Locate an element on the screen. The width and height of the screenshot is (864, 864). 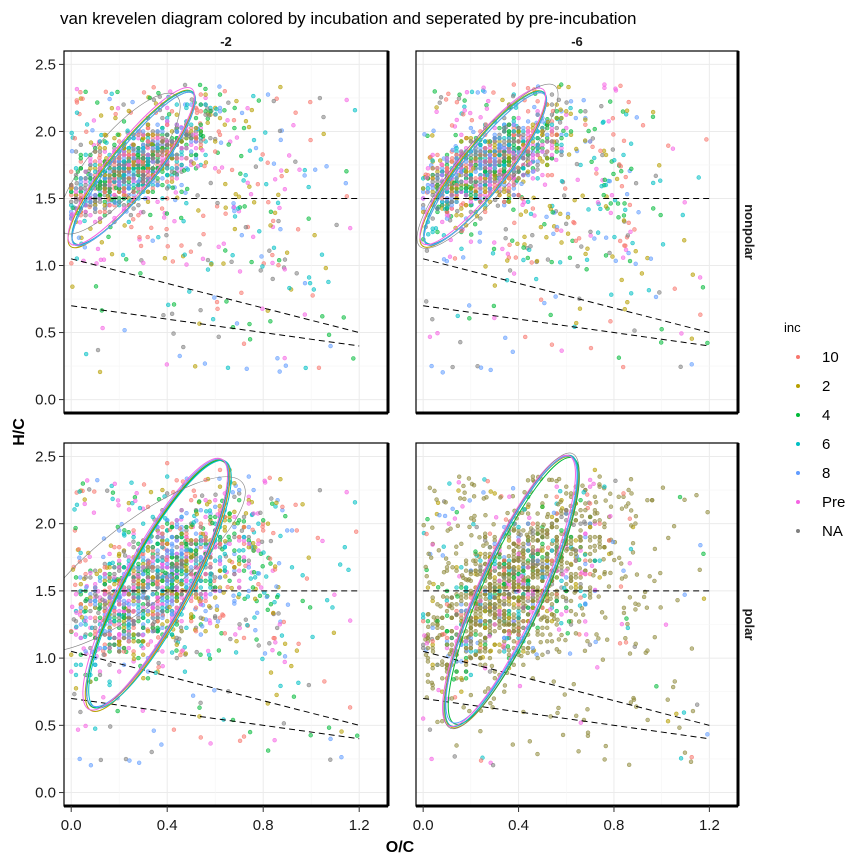
confidence-ellipse is located at coordinates (485, 169).